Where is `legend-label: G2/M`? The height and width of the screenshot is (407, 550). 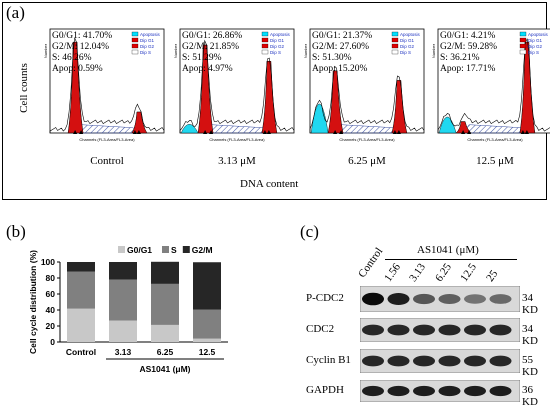 legend-label: G2/M is located at coordinates (202, 250).